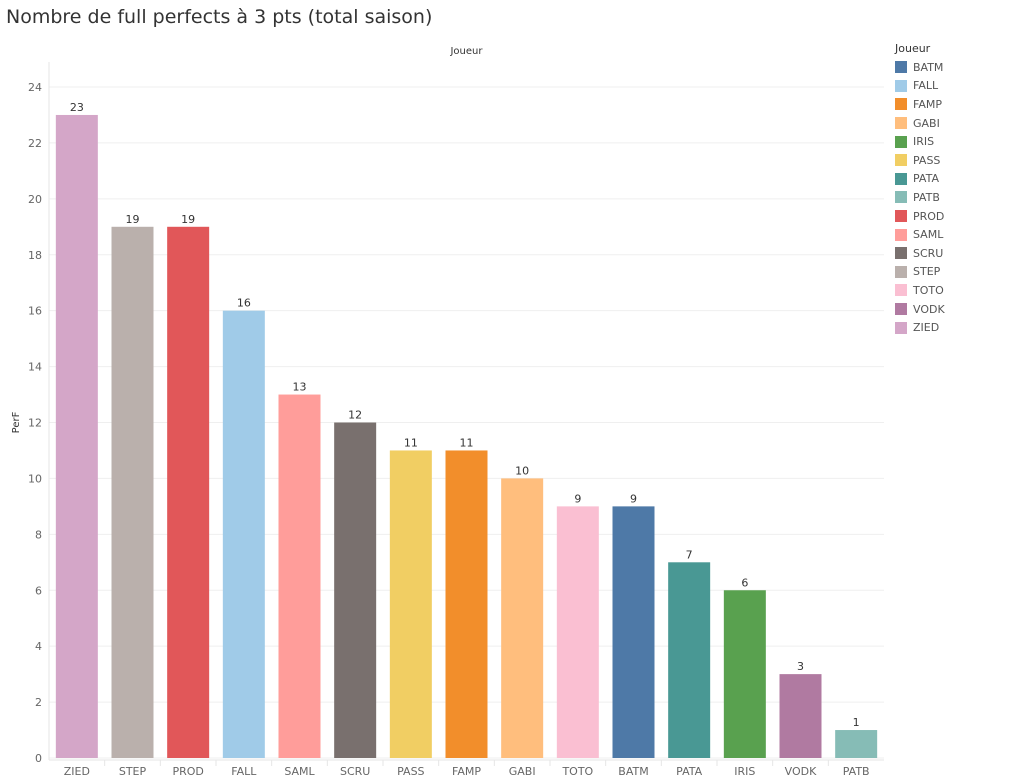 The image size is (1024, 779). Describe the element at coordinates (633, 771) in the screenshot. I see `x-tick-label: BATM` at that location.